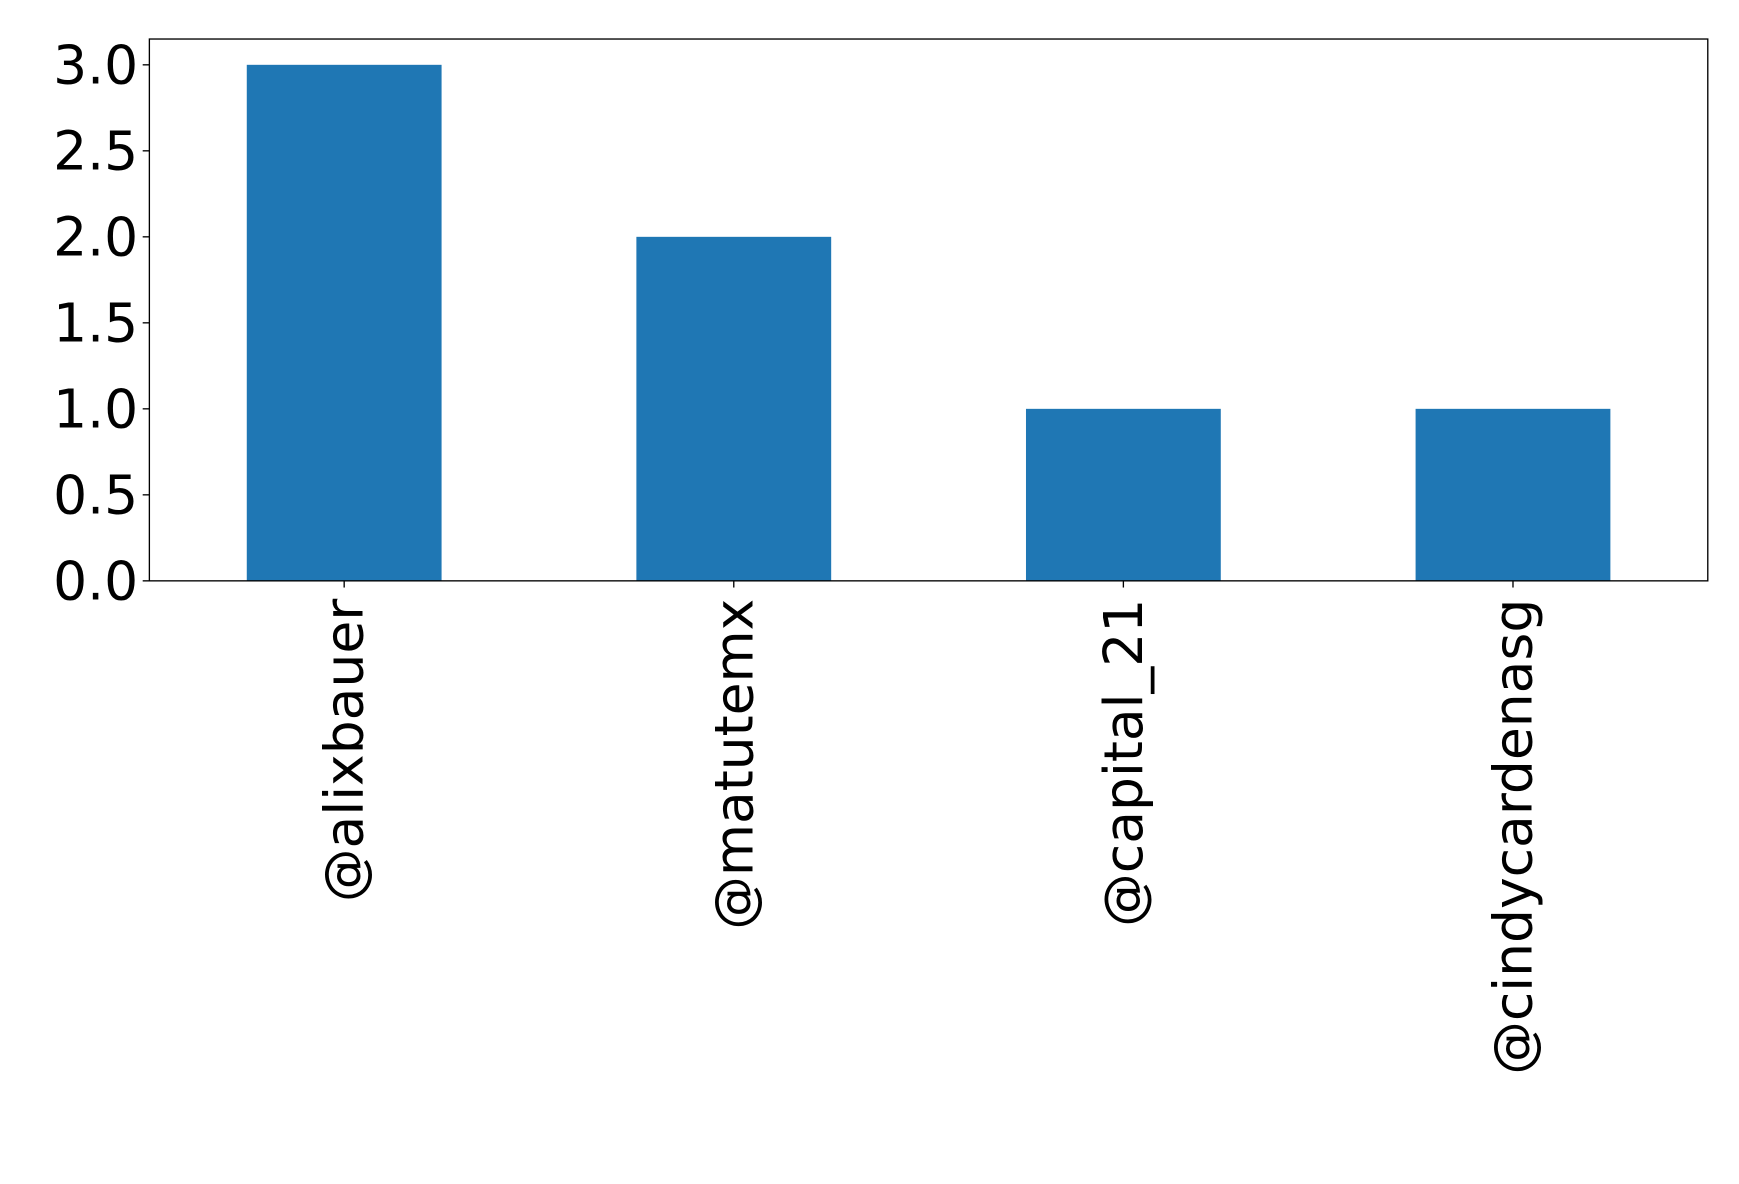 The image size is (1739, 1184). Describe the element at coordinates (95, 236) in the screenshot. I see `y-tick-label: 2.0` at that location.